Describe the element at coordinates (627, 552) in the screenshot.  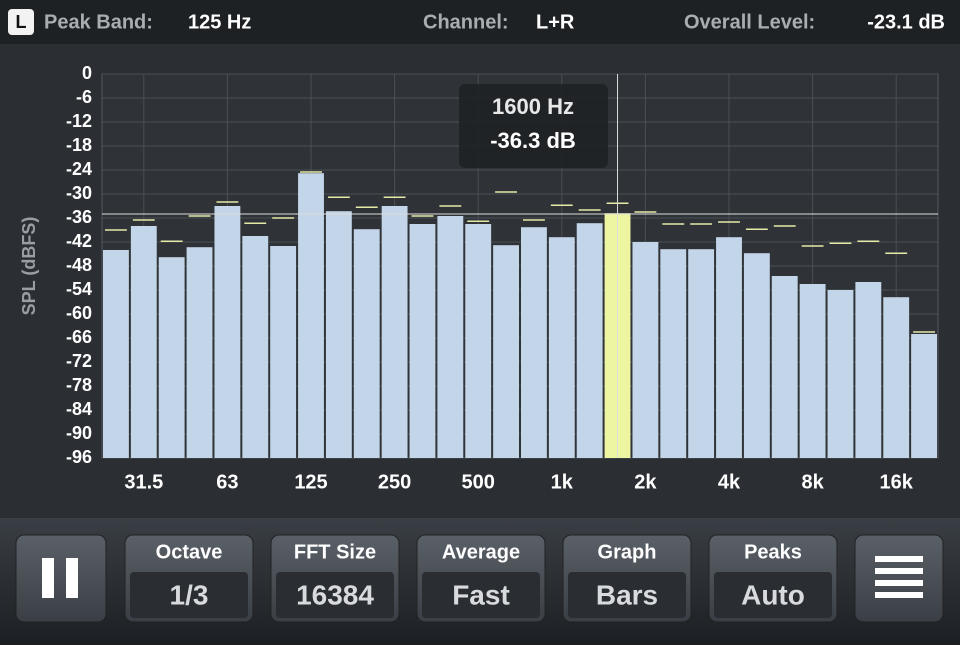
I see `button-label: Graph` at that location.